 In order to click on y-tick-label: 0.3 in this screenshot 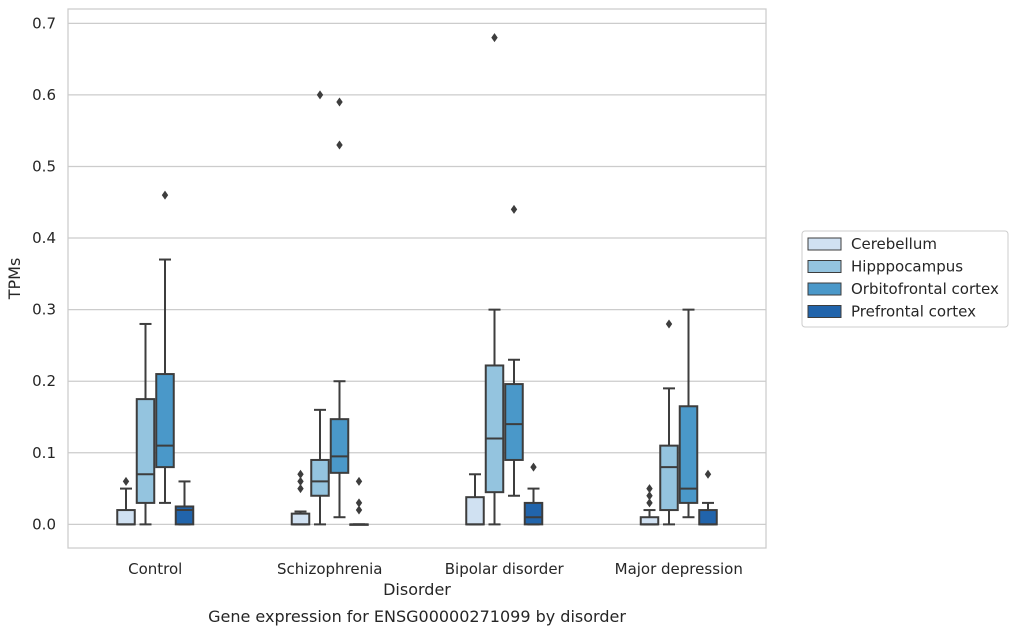, I will do `click(44, 310)`.